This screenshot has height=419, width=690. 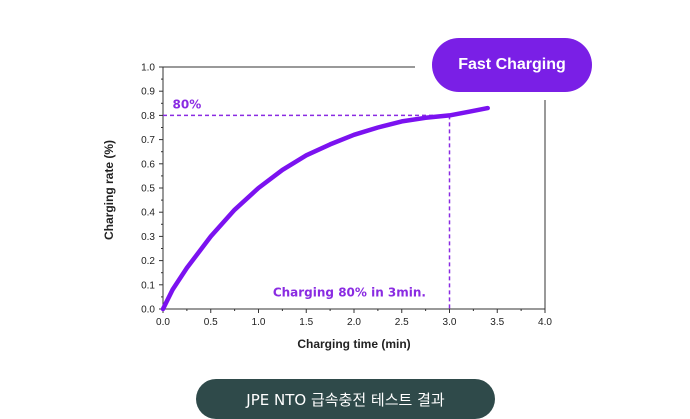 I want to click on y-tick-label: 0.7, so click(x=148, y=140).